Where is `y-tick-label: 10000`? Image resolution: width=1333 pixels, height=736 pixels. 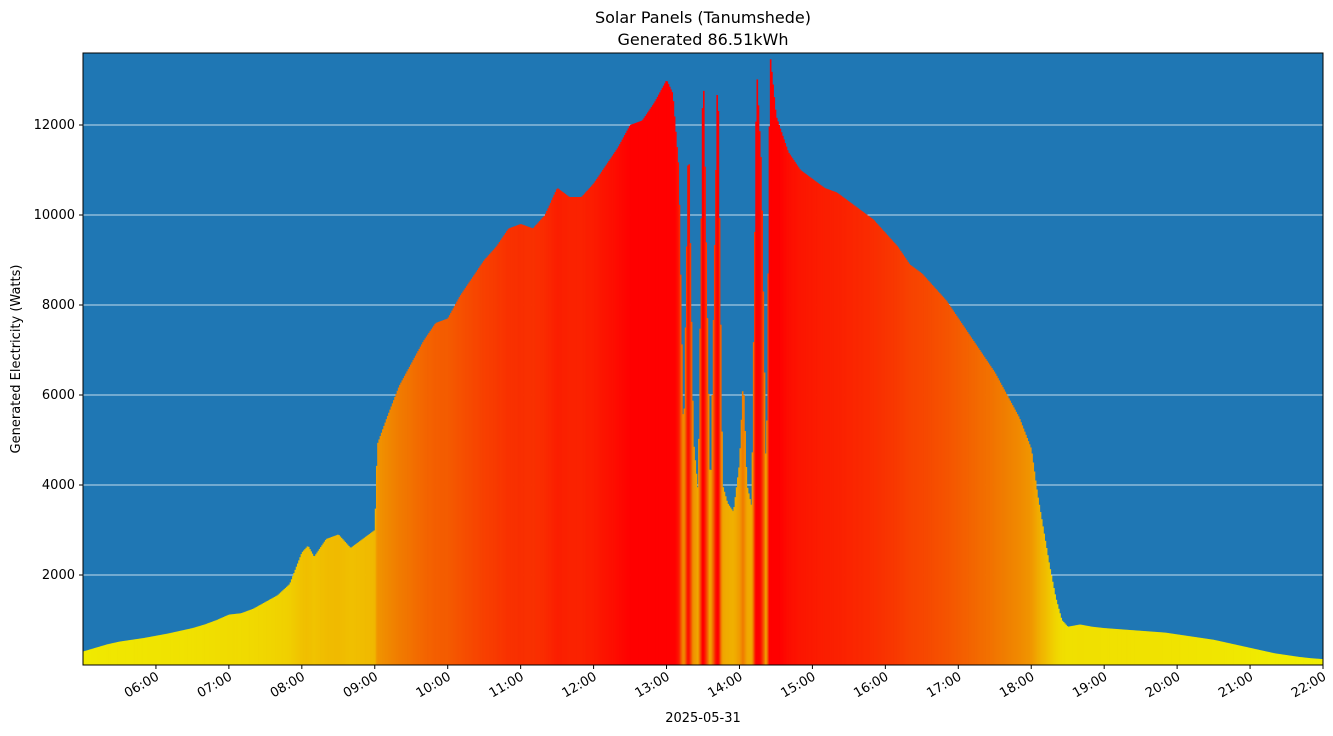 y-tick-label: 10000 is located at coordinates (54, 215).